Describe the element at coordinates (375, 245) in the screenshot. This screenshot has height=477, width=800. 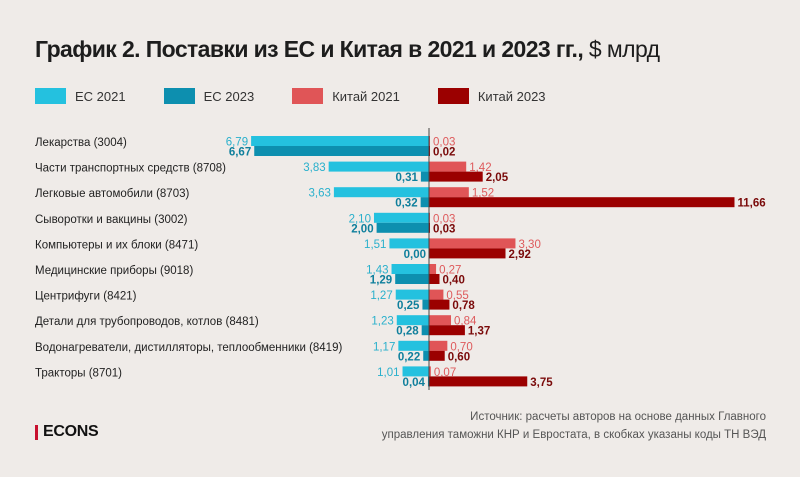
I see `value-label-eu-2021: 1,51` at that location.